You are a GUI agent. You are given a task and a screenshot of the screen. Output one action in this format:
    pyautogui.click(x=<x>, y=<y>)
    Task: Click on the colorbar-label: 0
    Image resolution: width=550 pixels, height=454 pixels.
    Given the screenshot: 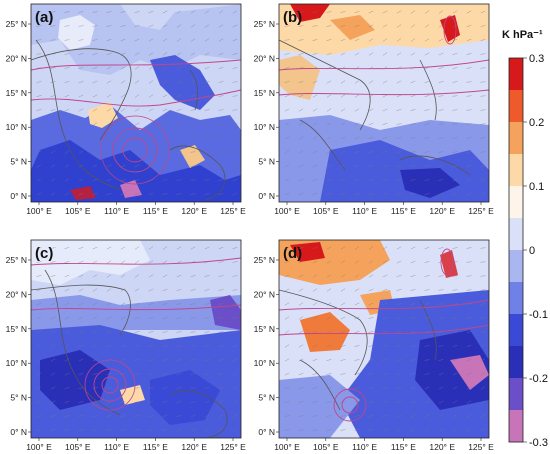 What is the action you would take?
    pyautogui.click(x=532, y=251)
    